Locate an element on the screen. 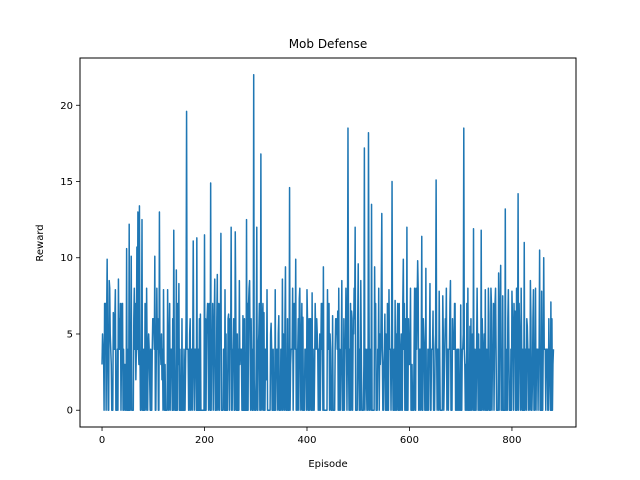 This screenshot has height=480, width=640. y-tick-label: 0 is located at coordinates (70, 411).